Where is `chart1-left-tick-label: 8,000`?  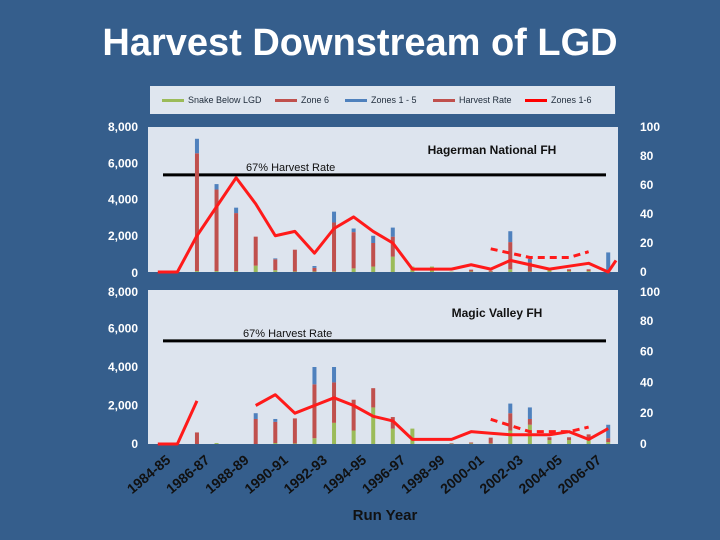
chart1-left-tick-label: 8,000 is located at coordinates (123, 127).